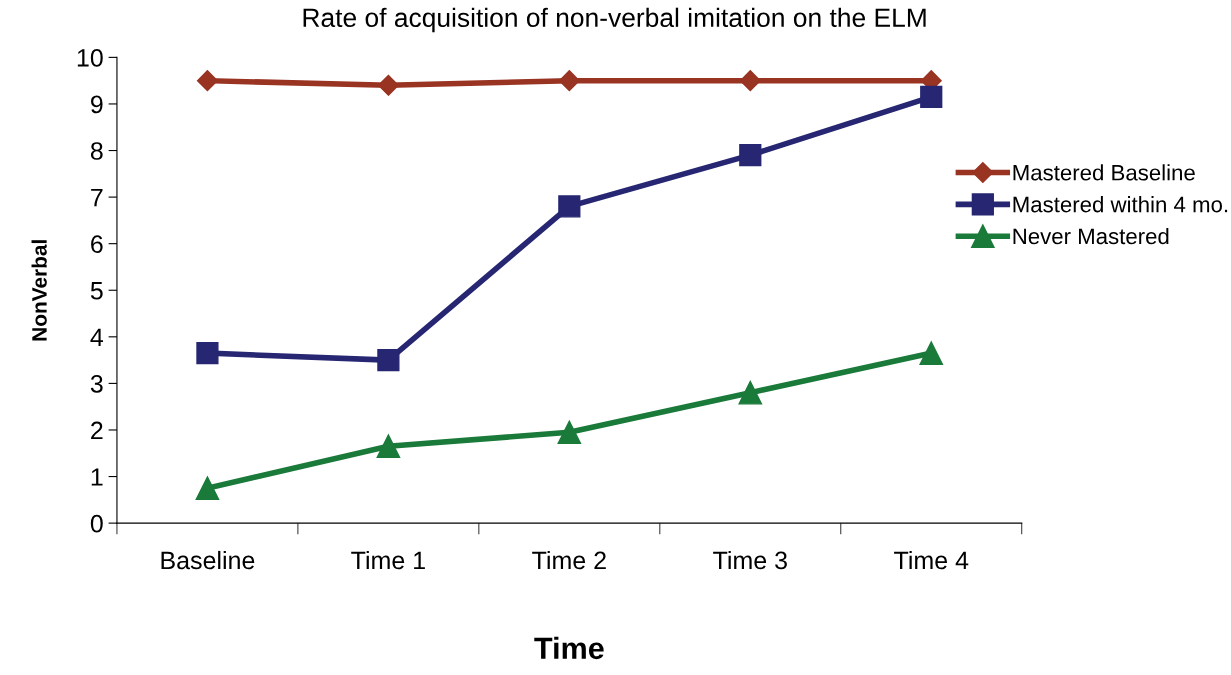 The width and height of the screenshot is (1231, 675). What do you see at coordinates (388, 560) in the screenshot?
I see `x-tick-label: Time 1` at bounding box center [388, 560].